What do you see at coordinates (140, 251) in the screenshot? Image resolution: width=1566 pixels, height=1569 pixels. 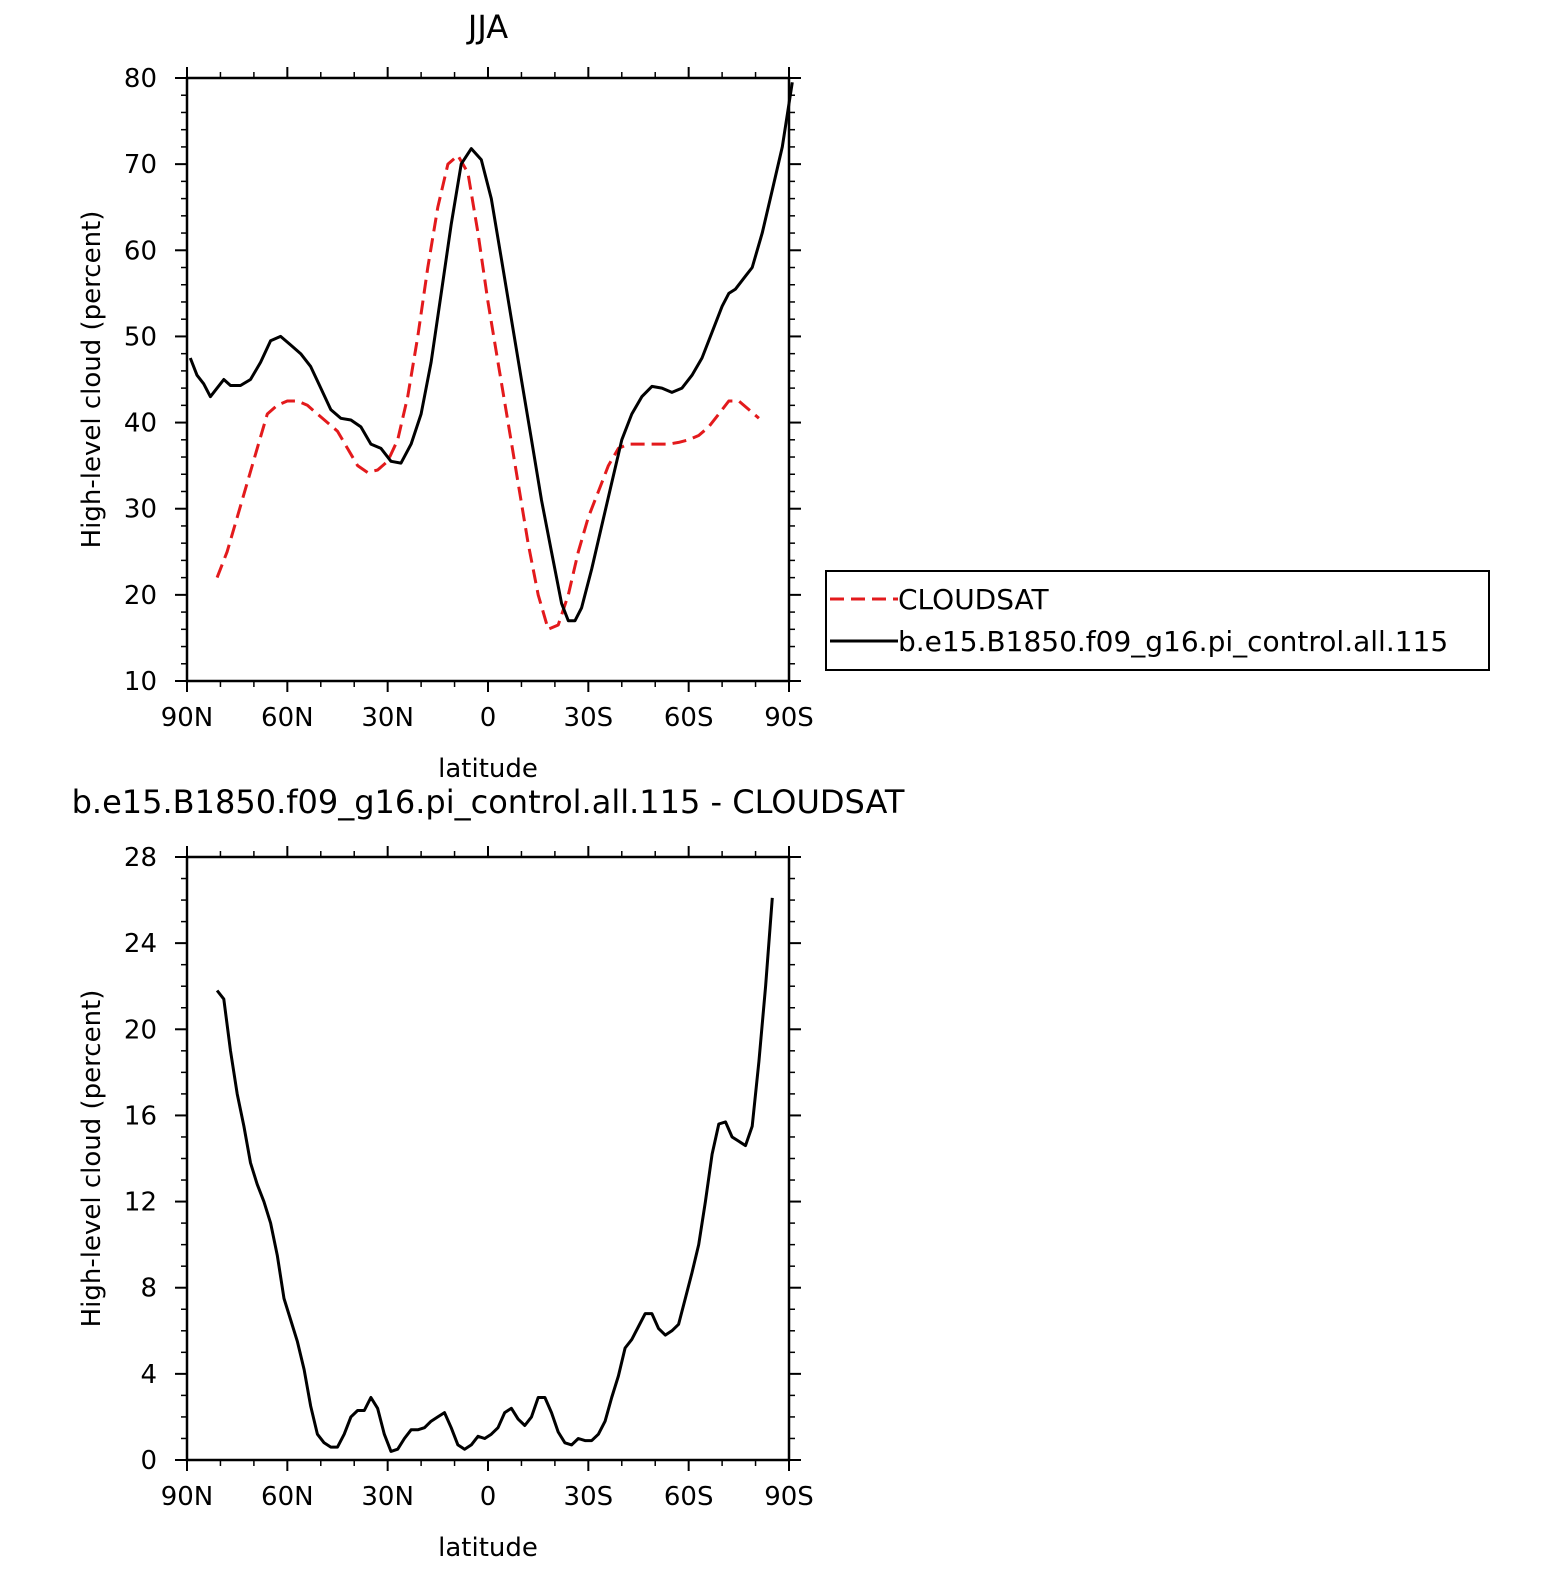 I see `y-tick-label: 60` at bounding box center [140, 251].